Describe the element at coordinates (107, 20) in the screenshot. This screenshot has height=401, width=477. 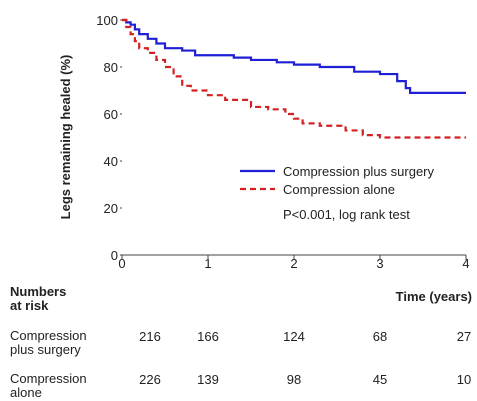
I see `y-tick-label: 100` at that location.